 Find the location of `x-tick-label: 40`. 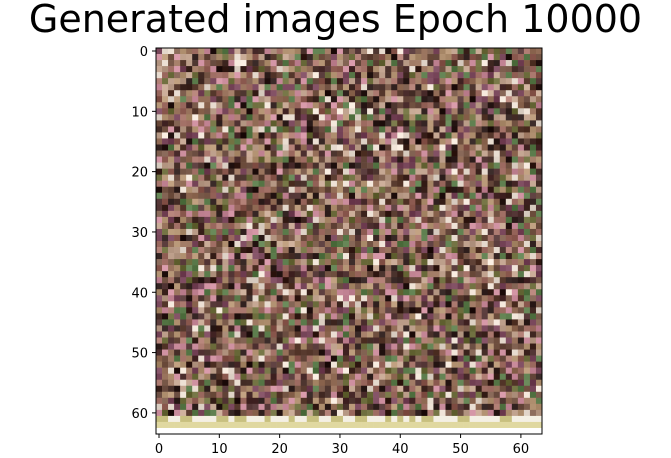

x-tick-label: 40 is located at coordinates (400, 449).